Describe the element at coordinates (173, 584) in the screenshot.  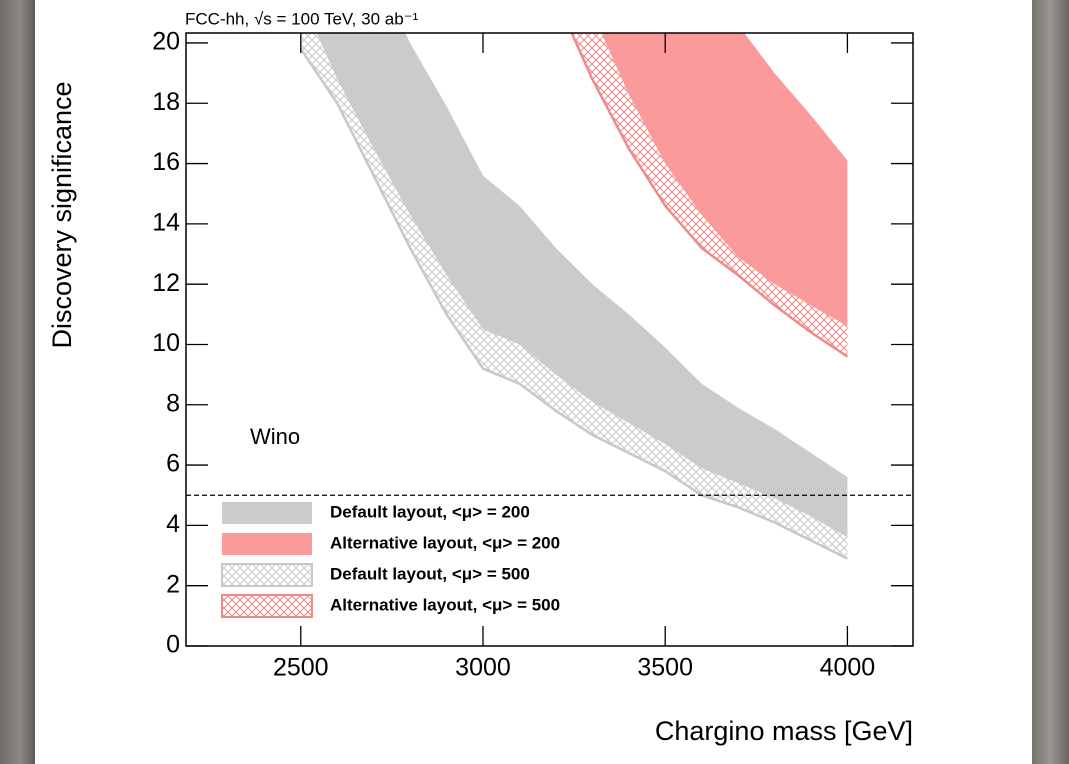
I see `y-tick-label: 2` at that location.